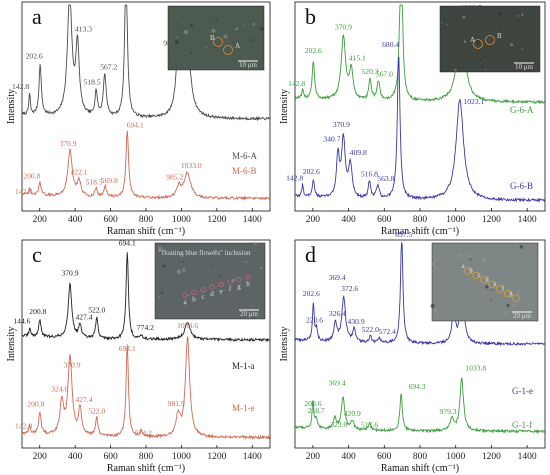 This screenshot has height=475, width=550. I want to click on spectrum-line-g-6-a, so click(419, 54).